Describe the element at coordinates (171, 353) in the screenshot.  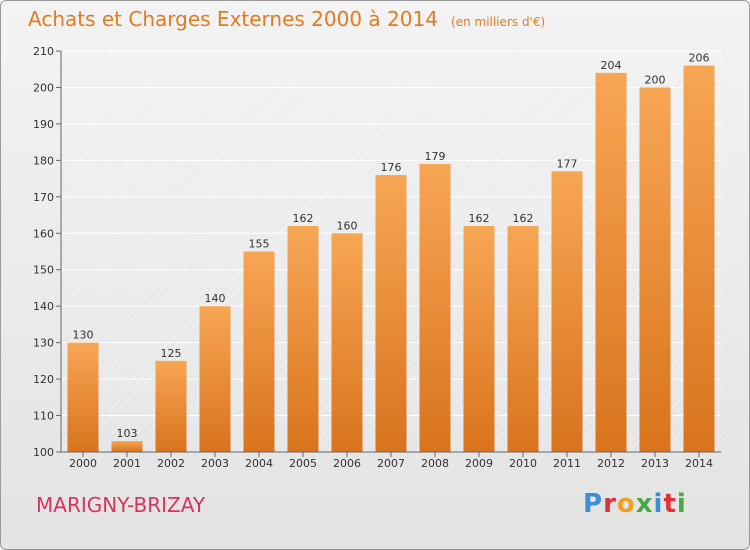
I see `data-label-2002: 125` at that location.